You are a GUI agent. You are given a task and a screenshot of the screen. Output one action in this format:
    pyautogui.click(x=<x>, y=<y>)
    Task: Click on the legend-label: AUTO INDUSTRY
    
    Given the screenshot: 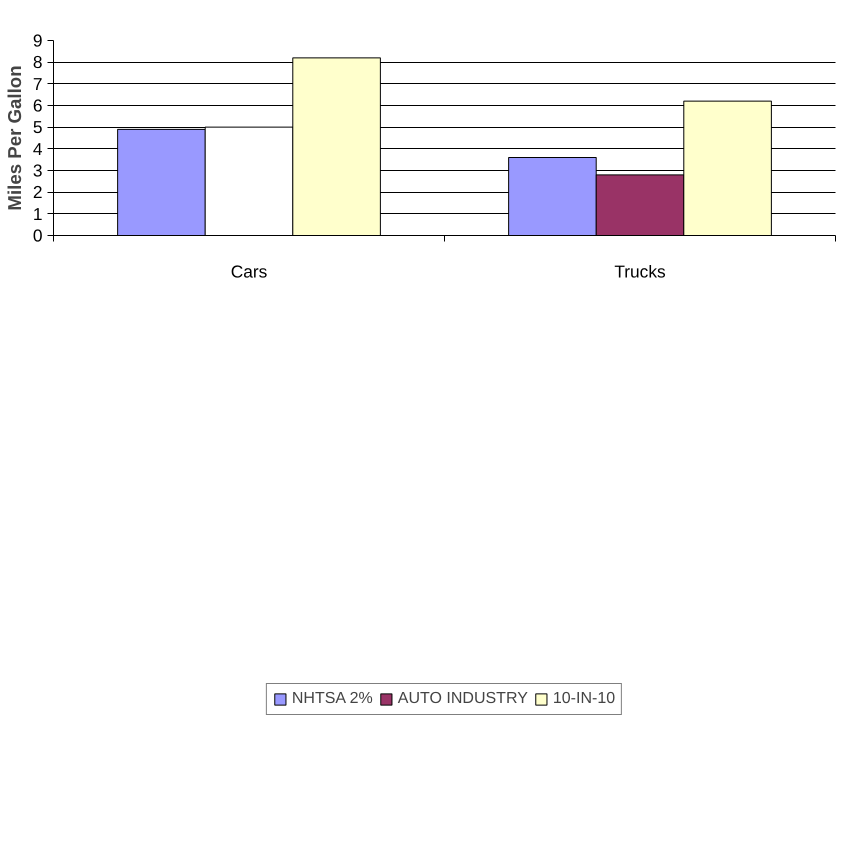 What is the action you would take?
    pyautogui.click(x=463, y=699)
    